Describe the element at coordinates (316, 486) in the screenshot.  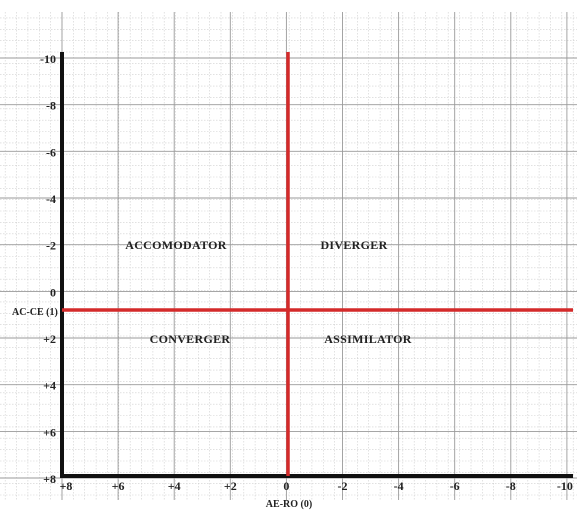
I see `x-tick-labels: +8 +6 +4 +2 0 -2 -4 -6 -8 -10` at that location.